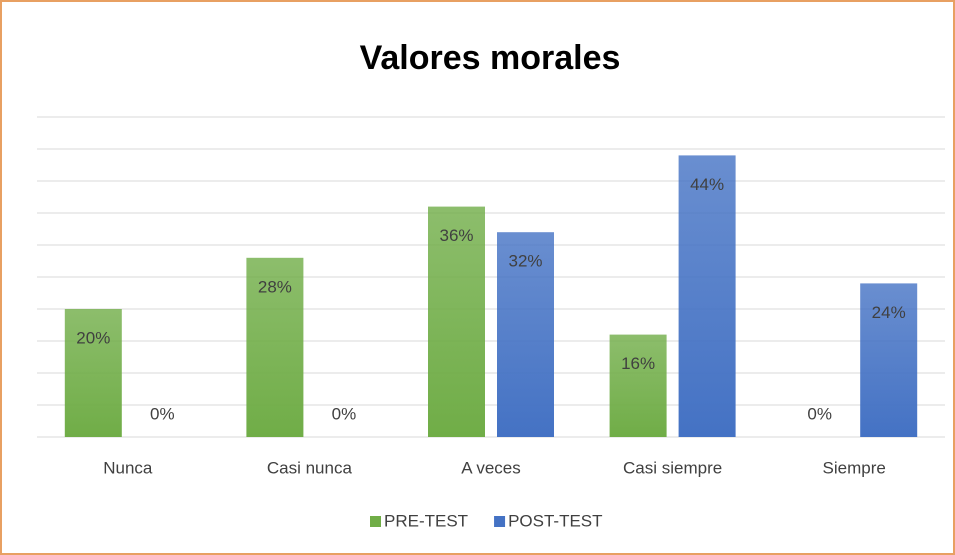 This screenshot has width=955, height=555. What do you see at coordinates (854, 467) in the screenshot?
I see `x-tick-label: Siempre` at bounding box center [854, 467].